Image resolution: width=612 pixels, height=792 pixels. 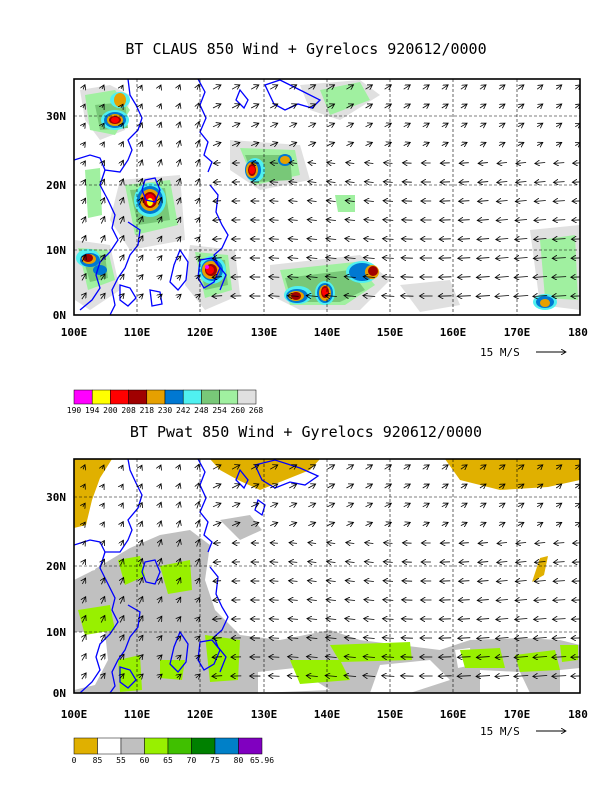 I want to click on panel2-y-tick-0: 0N, so click(x=59, y=693).